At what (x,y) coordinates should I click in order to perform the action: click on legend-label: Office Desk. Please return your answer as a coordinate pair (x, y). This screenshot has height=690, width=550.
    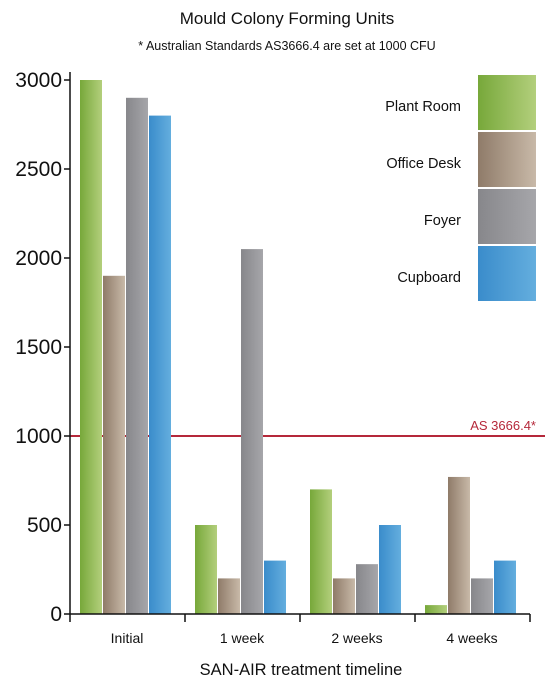
    Looking at the image, I should click on (423, 164).